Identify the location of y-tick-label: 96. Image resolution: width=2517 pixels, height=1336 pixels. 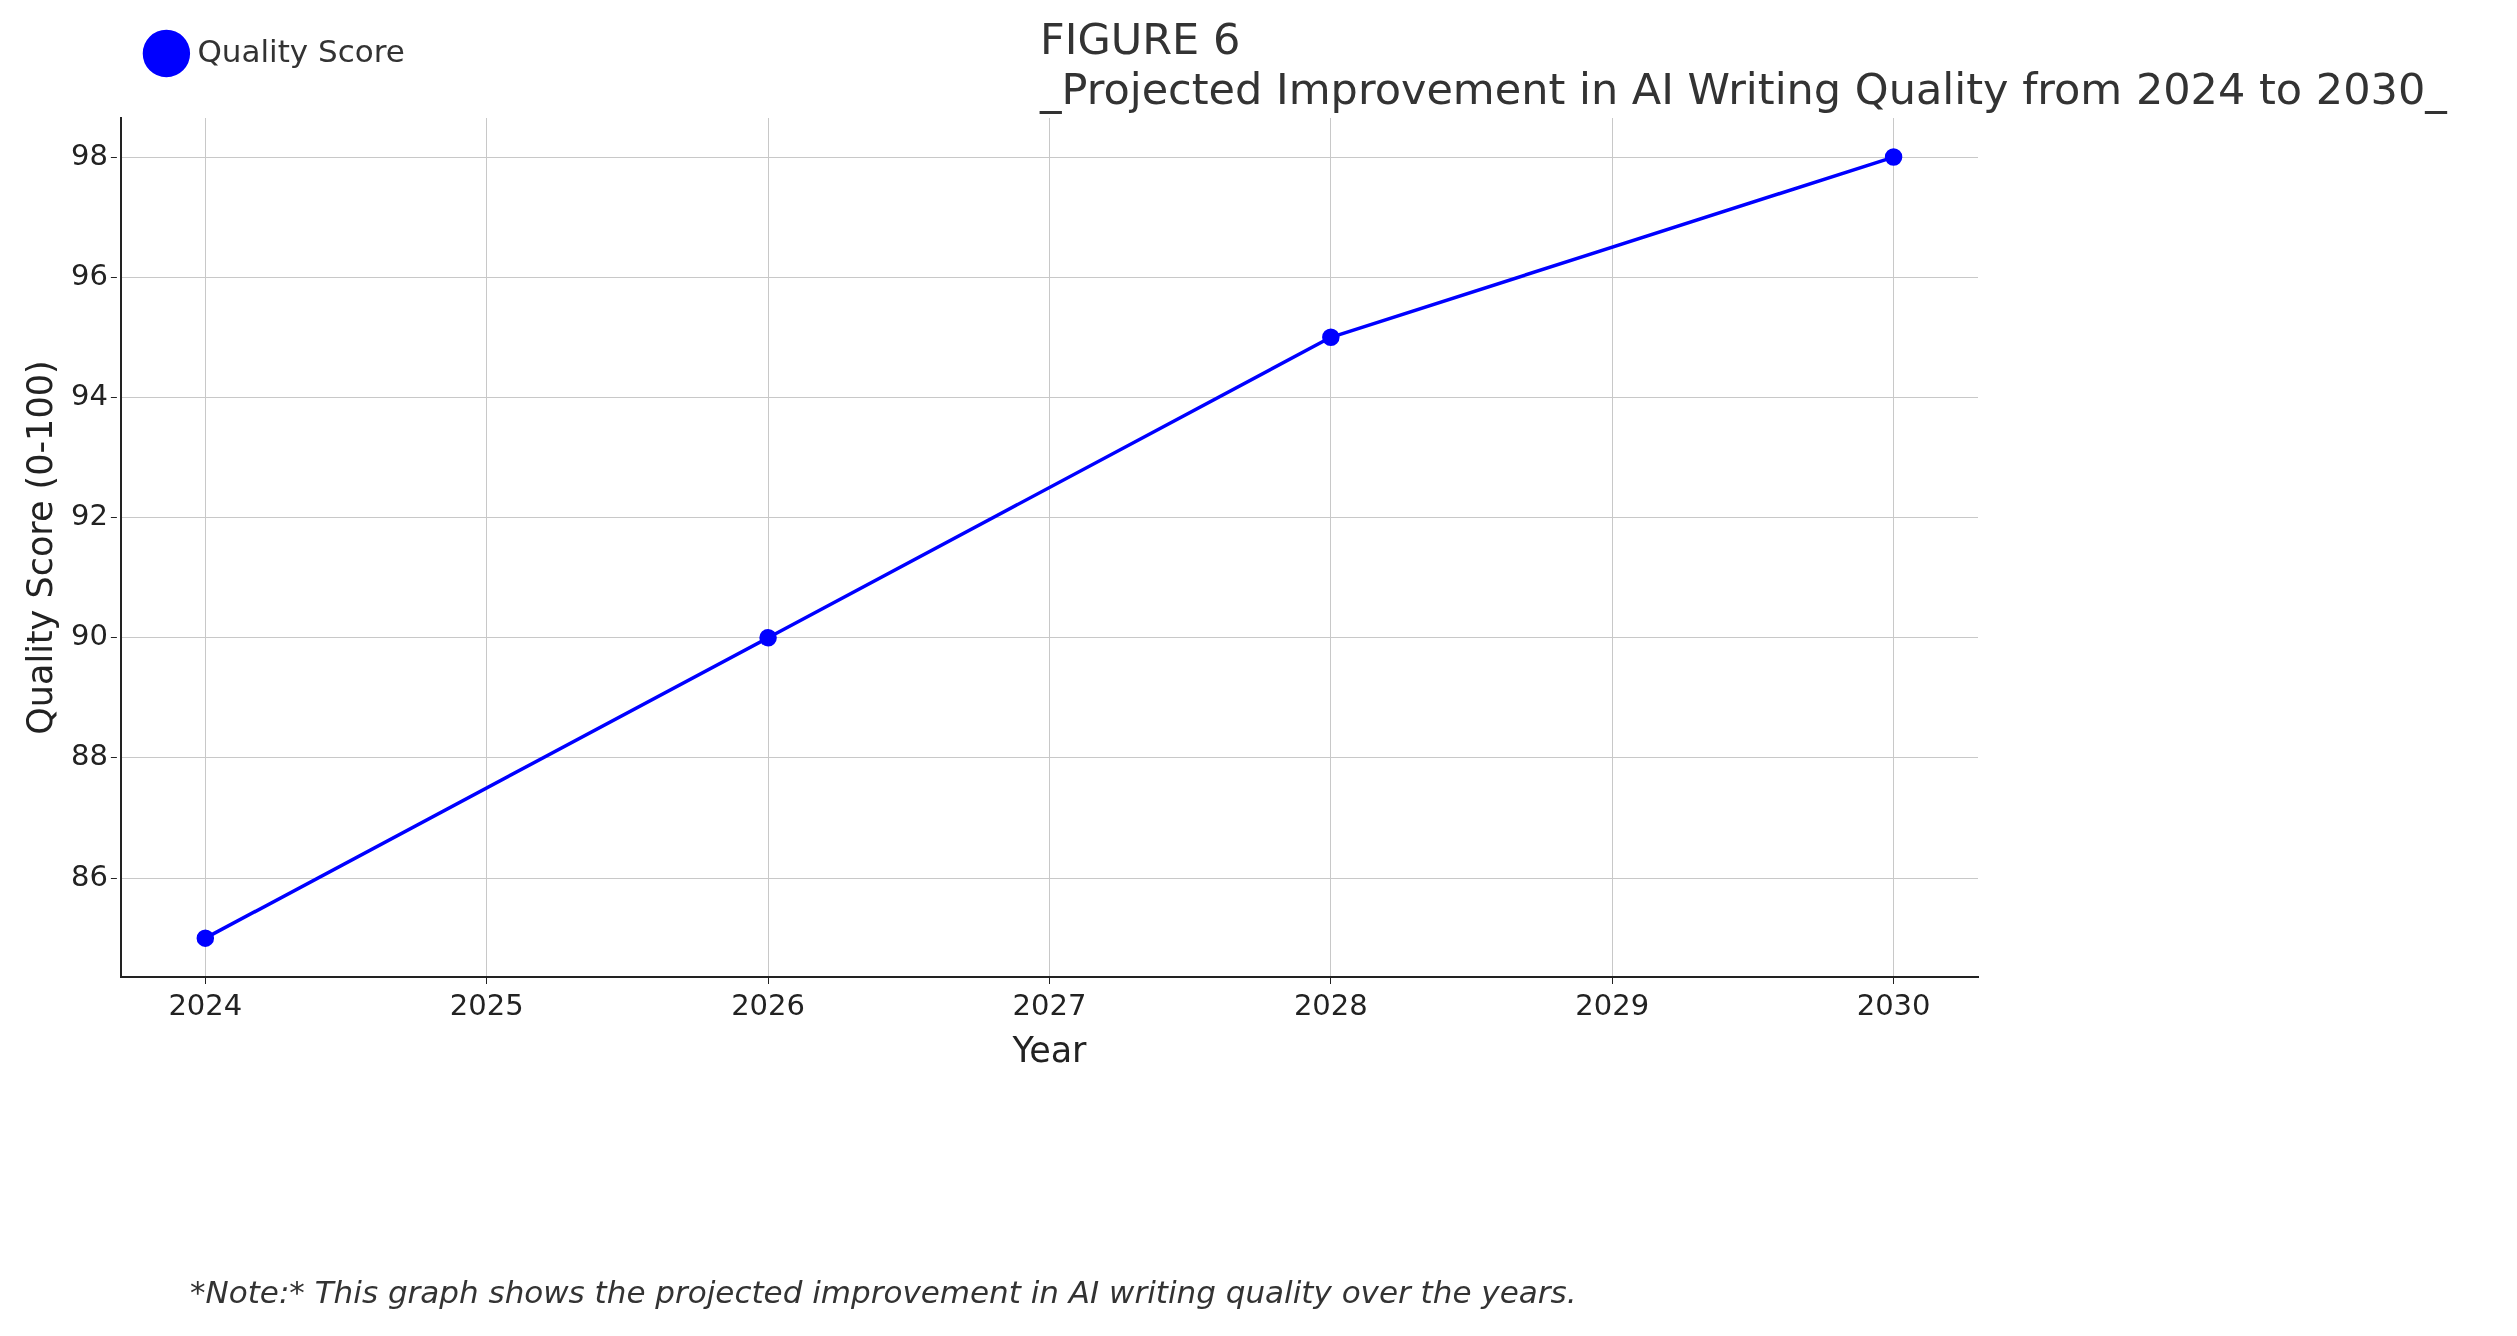
(89, 274).